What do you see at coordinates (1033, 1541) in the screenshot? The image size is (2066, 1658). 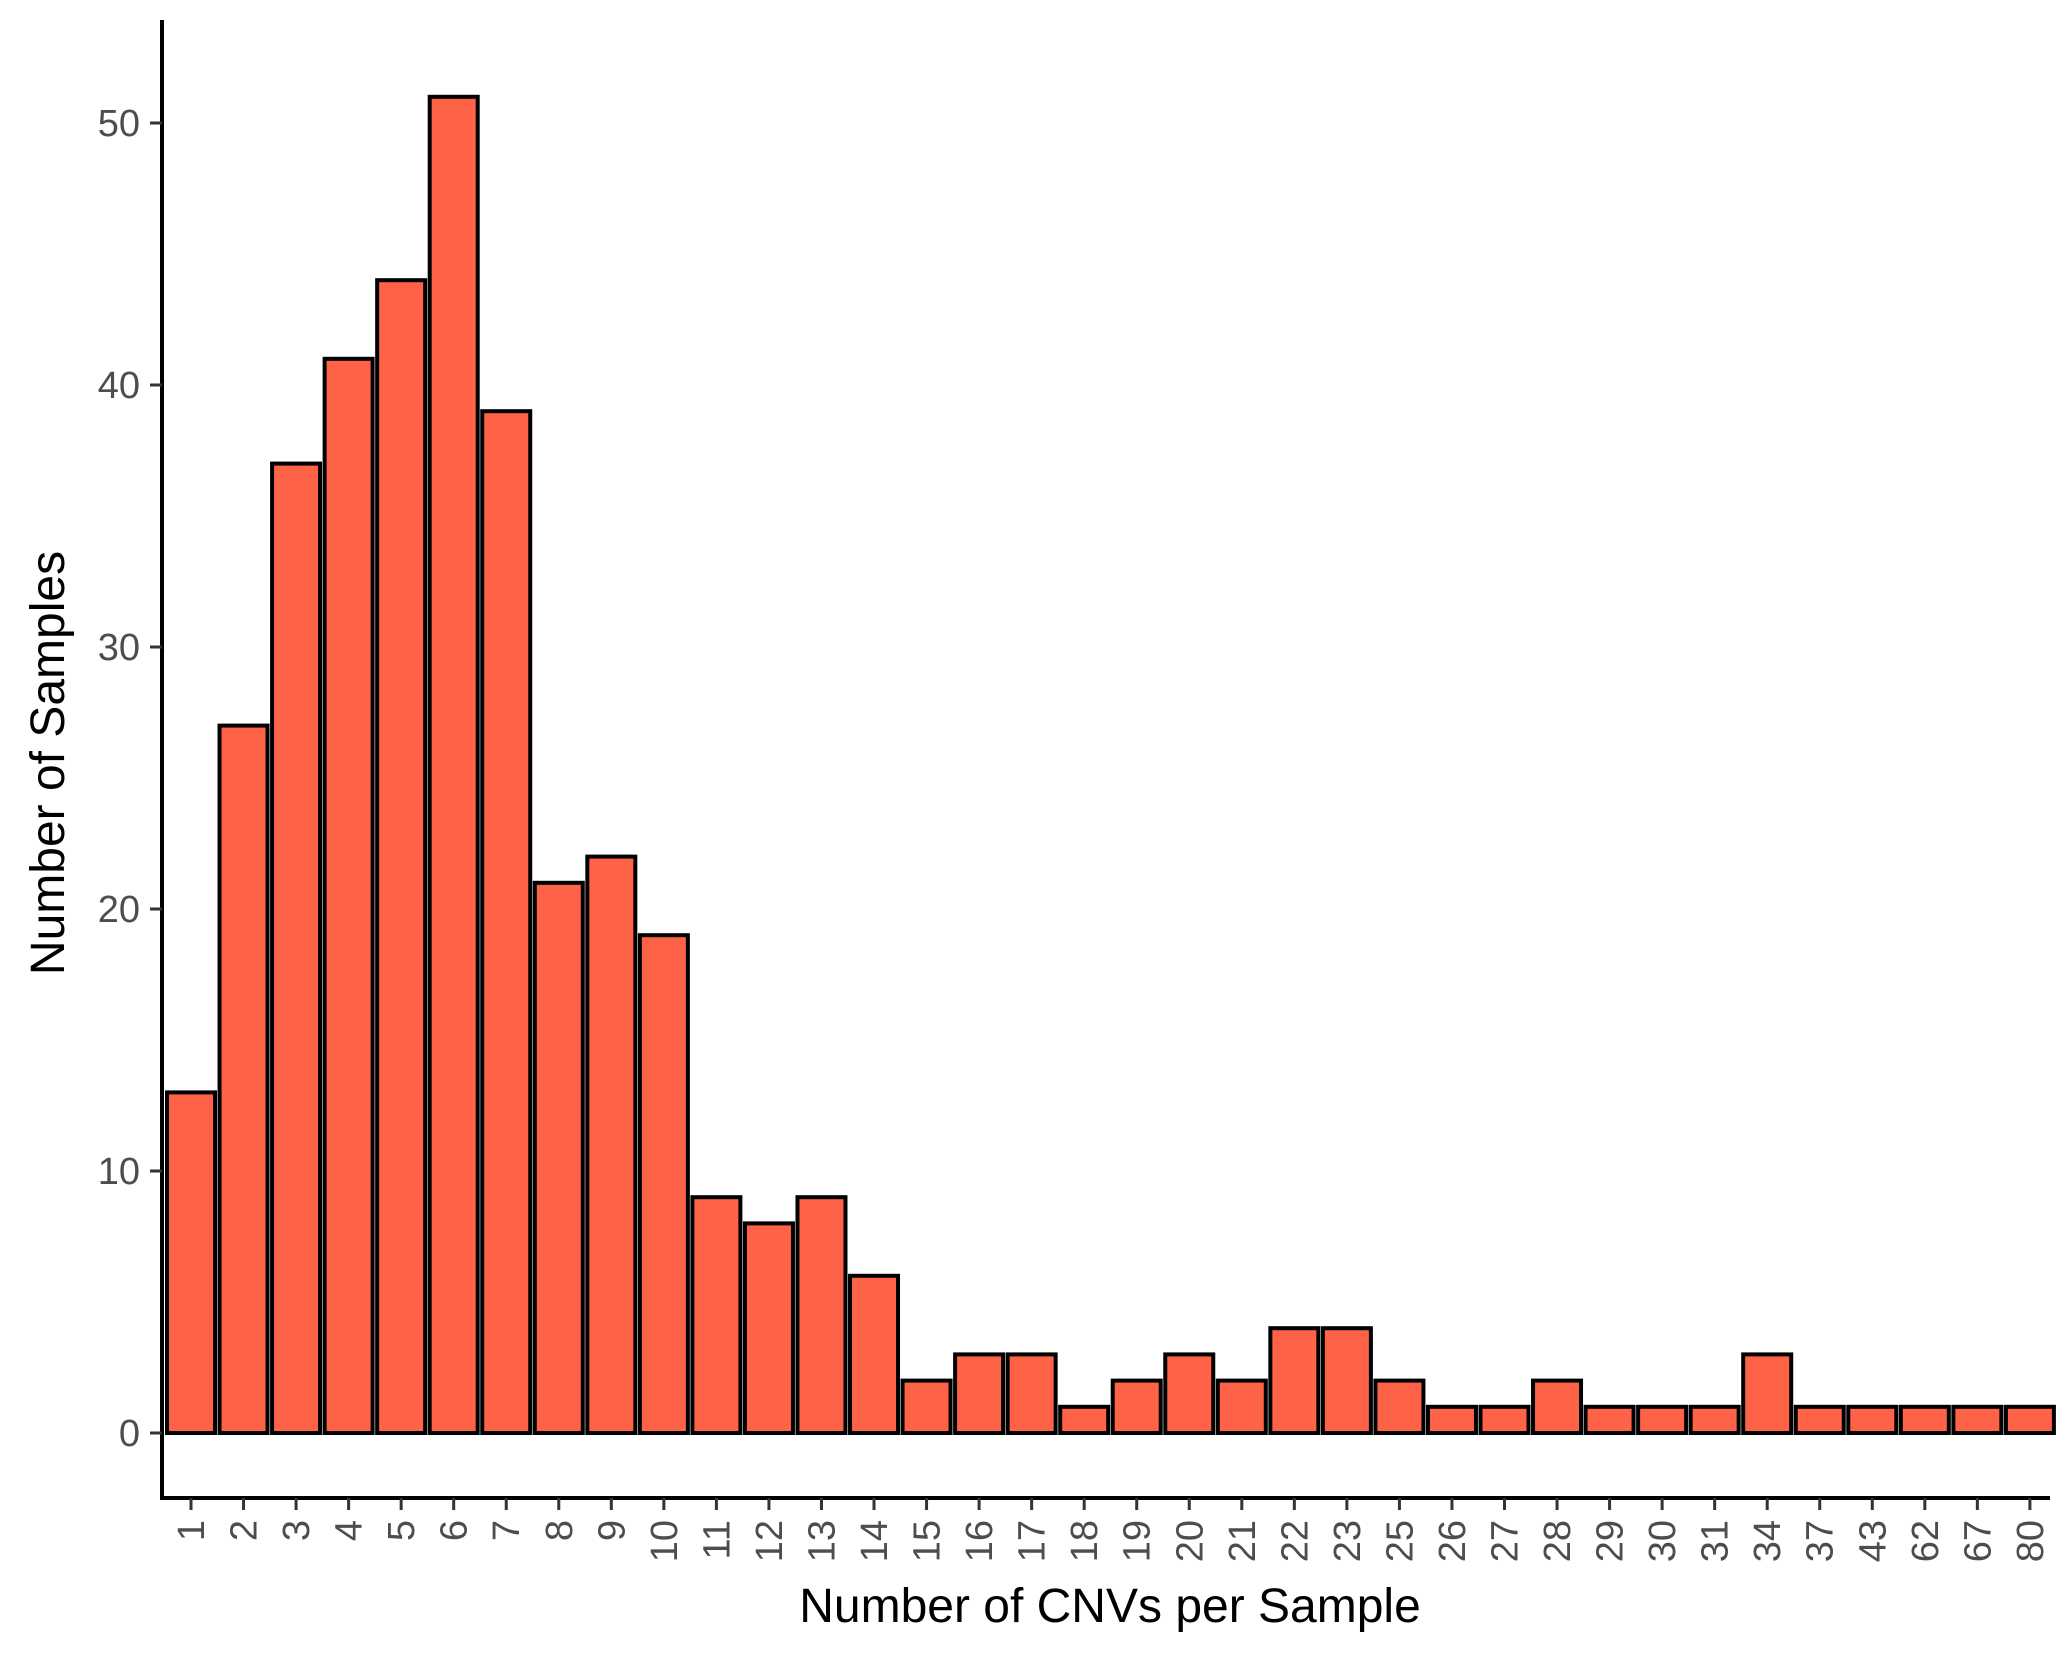 I see `x-tick-label: 17` at bounding box center [1033, 1541].